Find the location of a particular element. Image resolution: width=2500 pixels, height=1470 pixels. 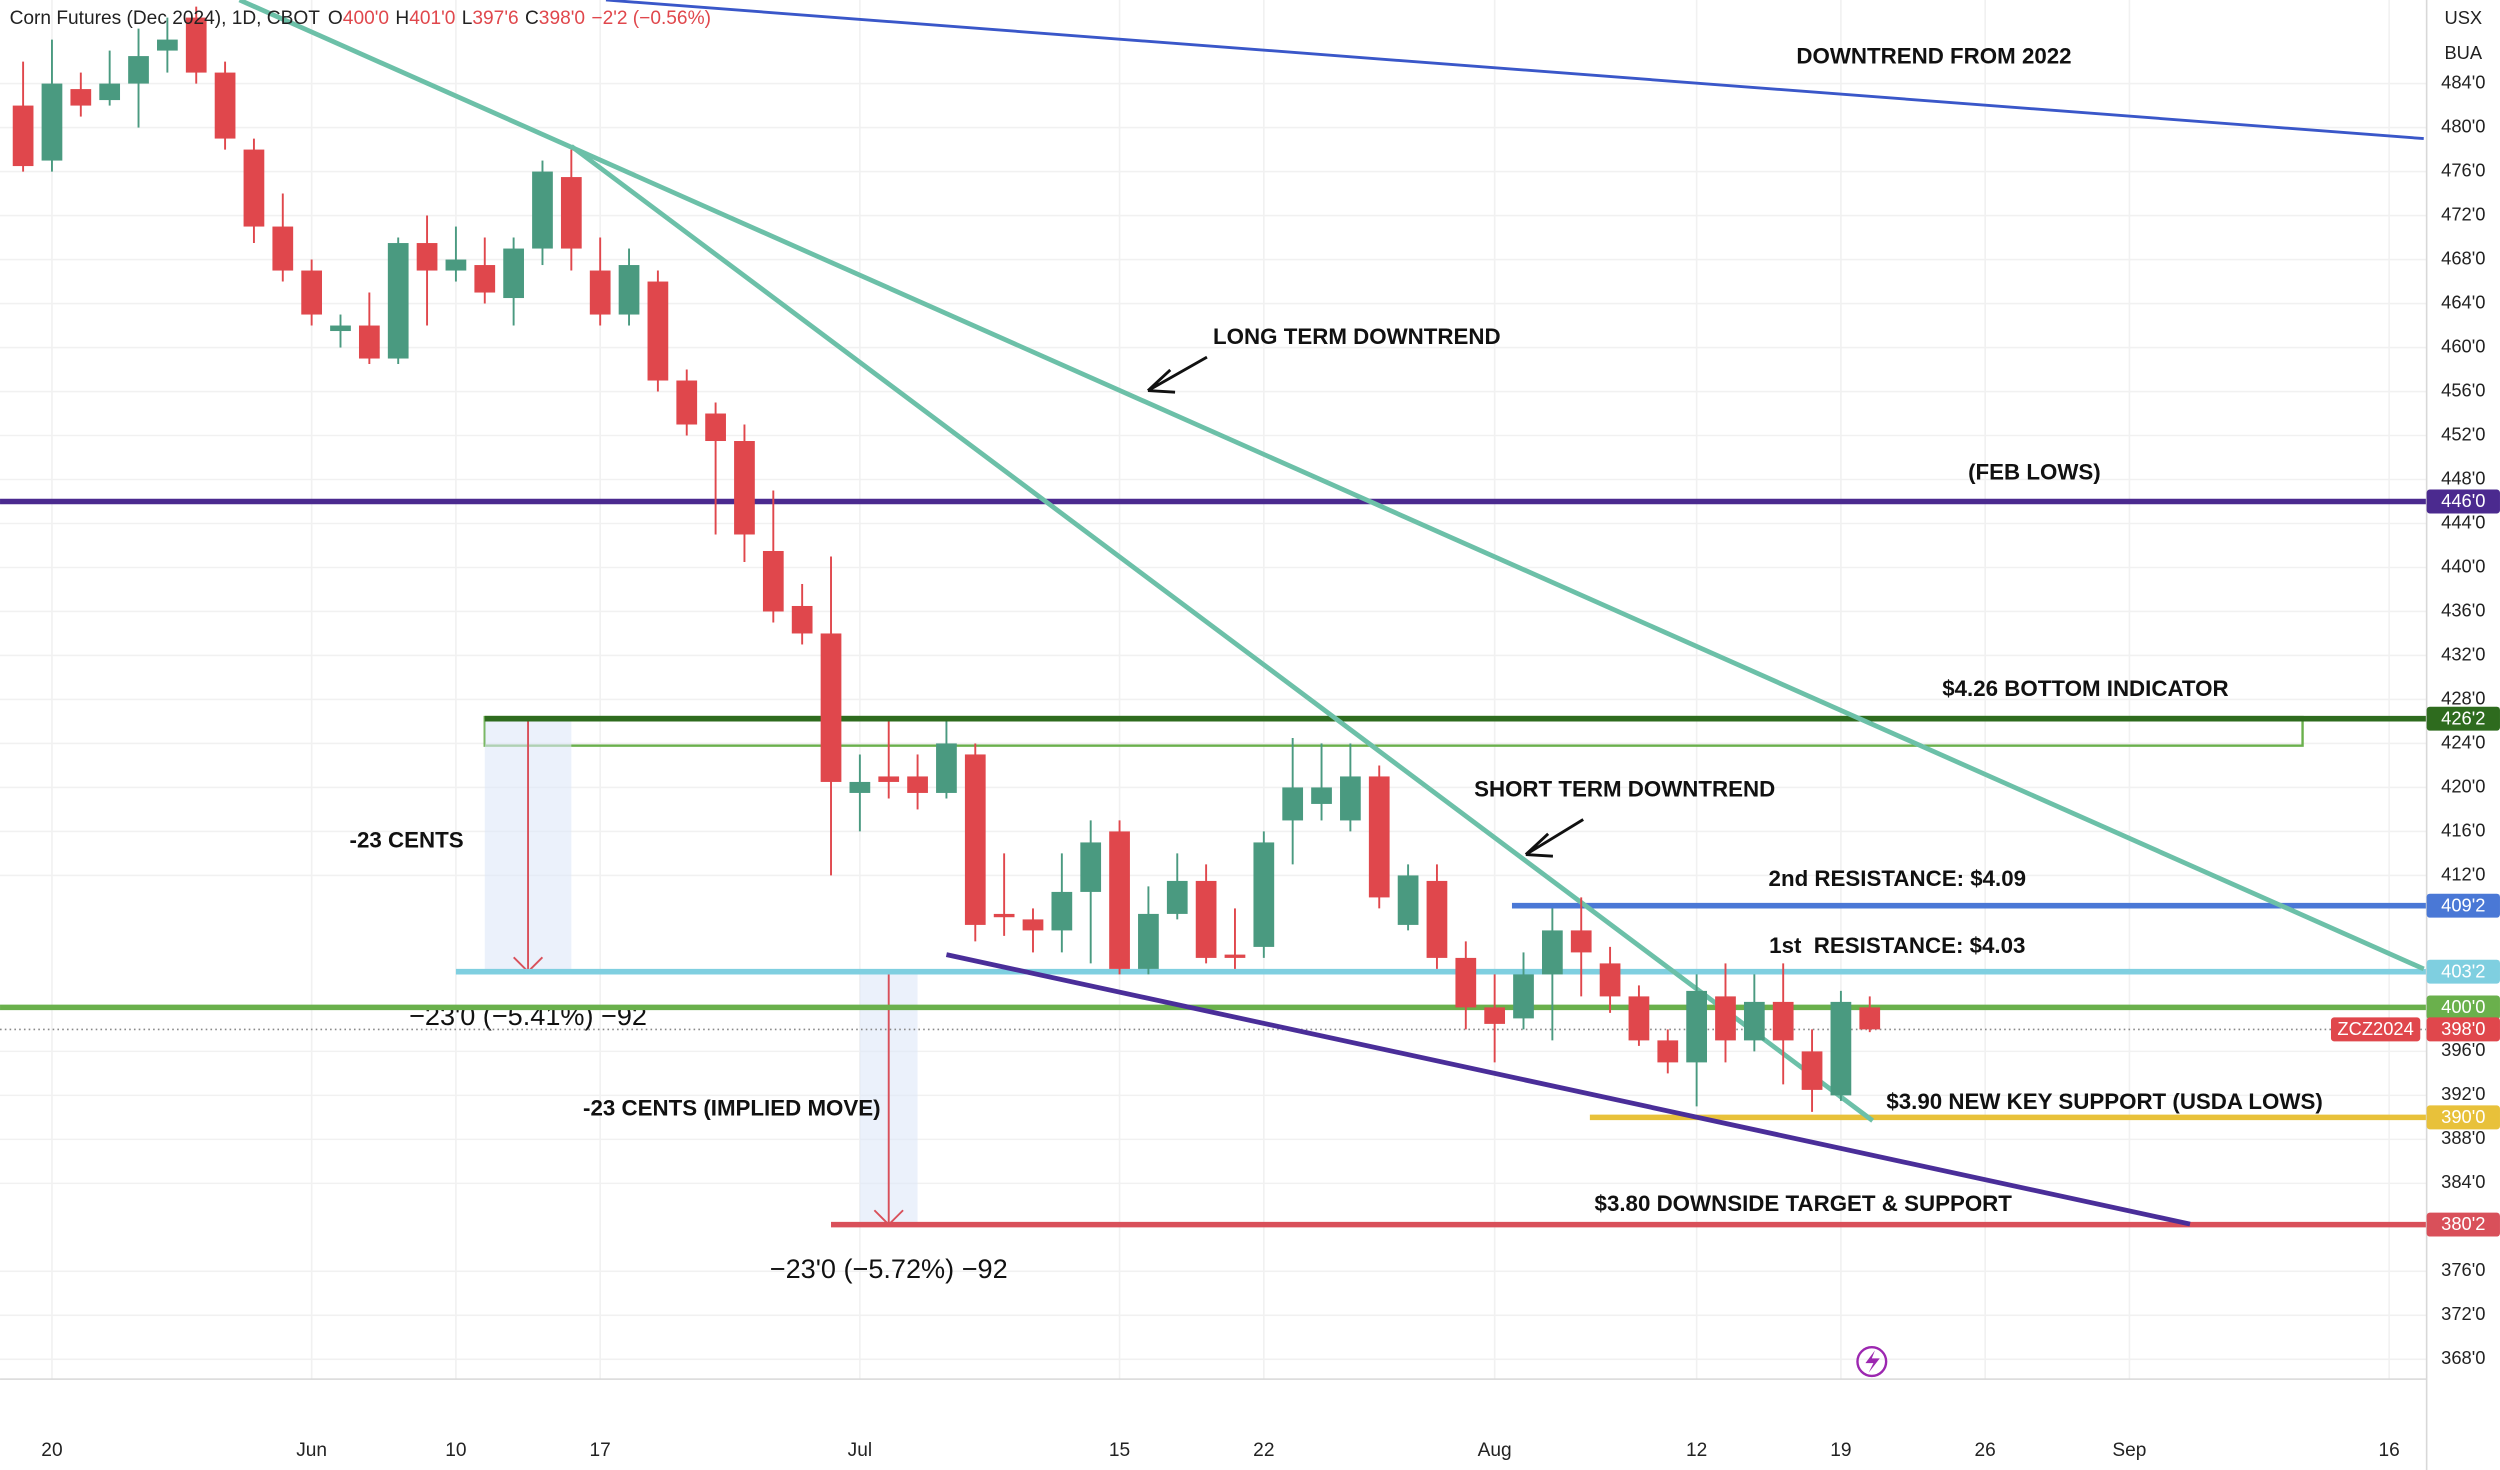

y-tick-label: 448'0 is located at coordinates (2463, 477).